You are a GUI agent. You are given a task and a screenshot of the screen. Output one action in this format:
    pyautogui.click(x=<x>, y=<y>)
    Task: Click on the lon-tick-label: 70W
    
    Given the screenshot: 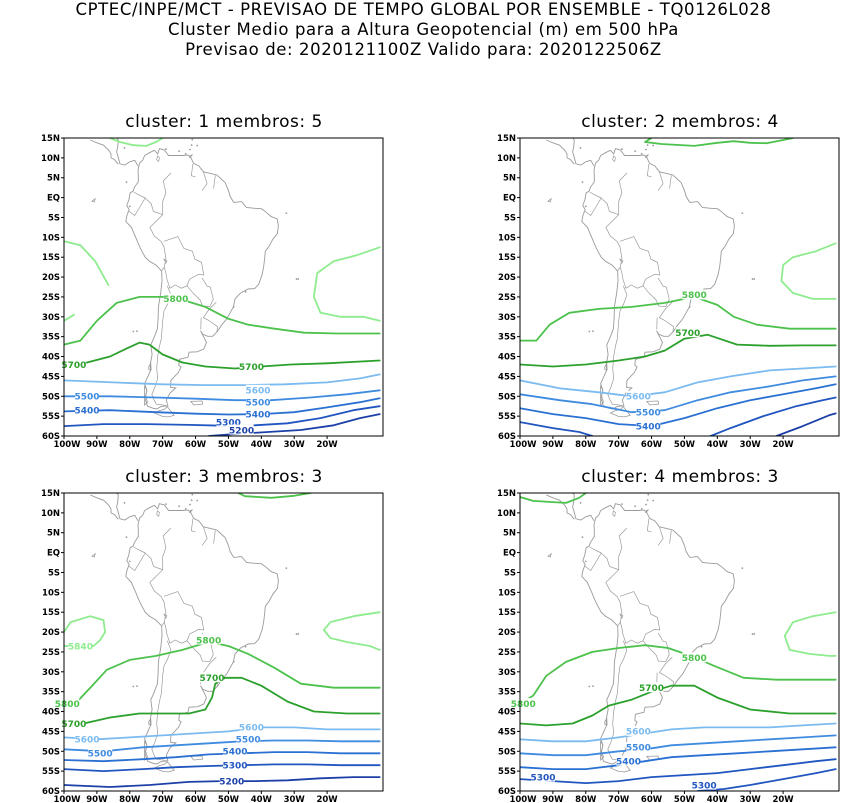 What is the action you would take?
    pyautogui.click(x=163, y=445)
    